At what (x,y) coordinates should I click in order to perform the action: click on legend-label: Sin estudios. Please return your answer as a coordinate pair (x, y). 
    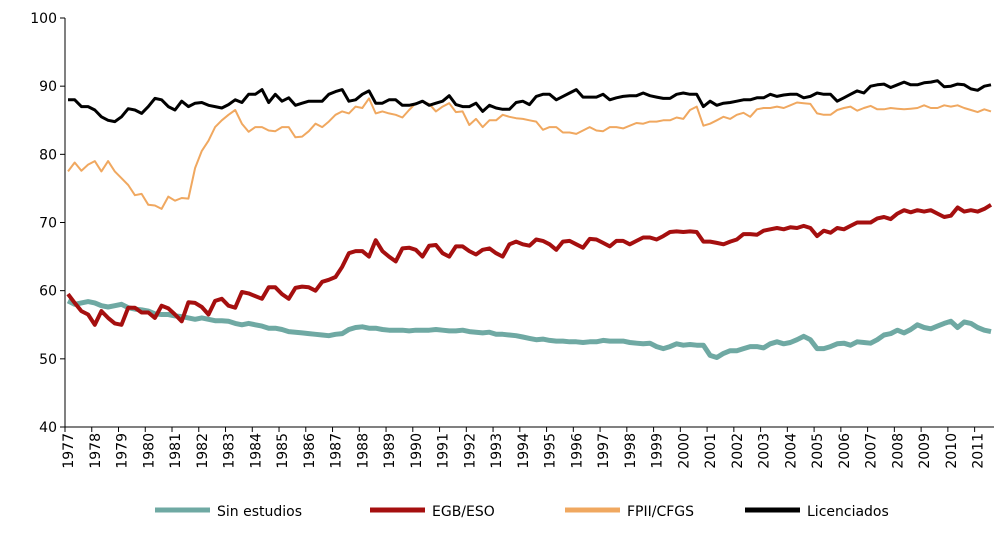
    Looking at the image, I should click on (259, 512).